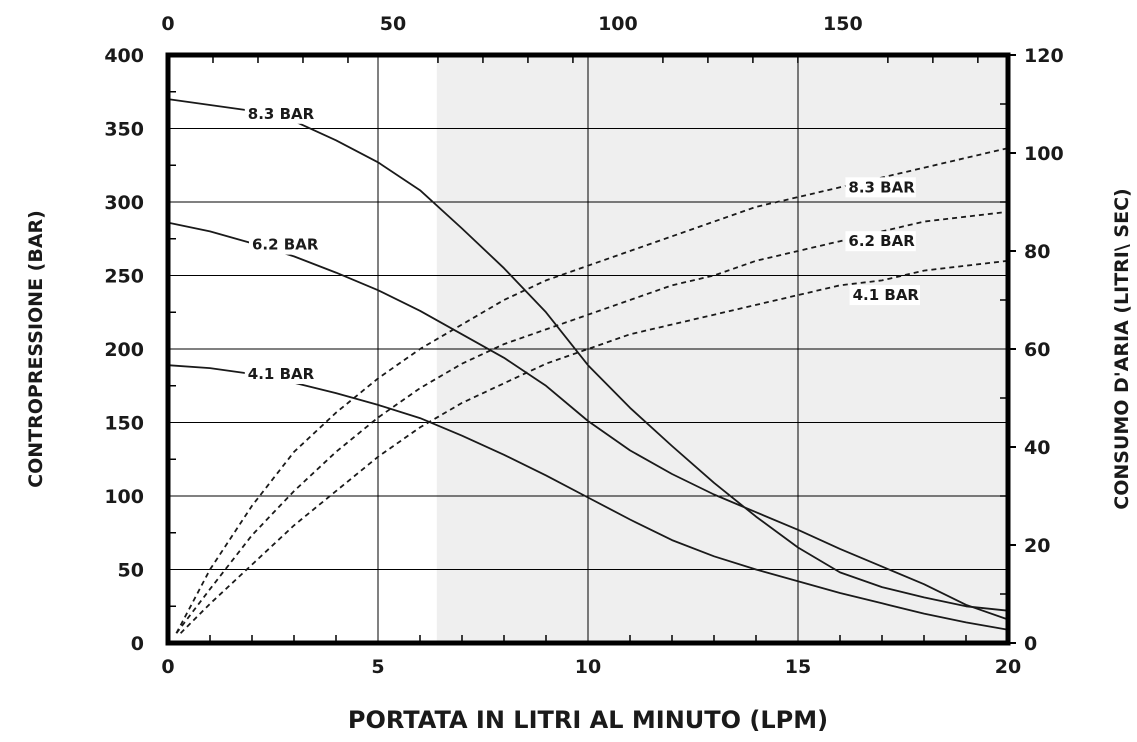  I want to click on y-left-axis-title: CONTROPRESSIONE (BAR), so click(36, 349).